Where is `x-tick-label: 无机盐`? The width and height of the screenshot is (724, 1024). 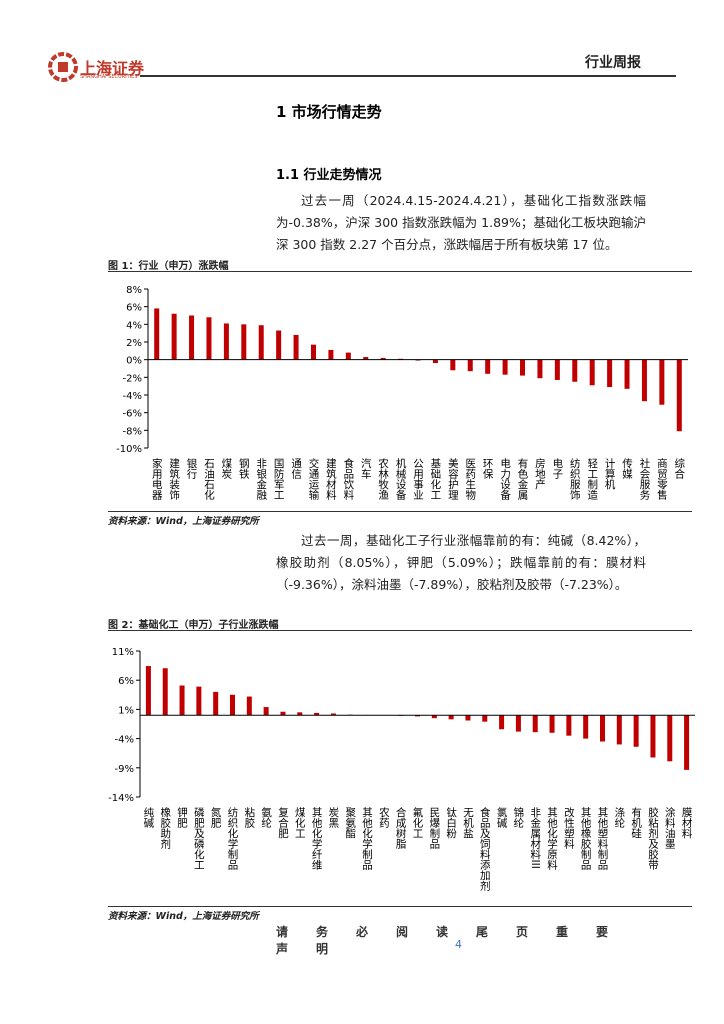
x-tick-label: 无机盐 is located at coordinates (468, 823).